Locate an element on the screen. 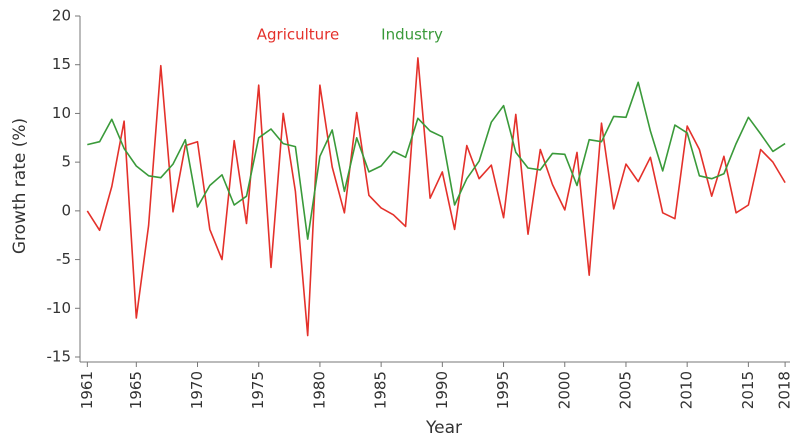 Image resolution: width=810 pixels, height=442 pixels. x-tick-label: 2000 is located at coordinates (564, 390).